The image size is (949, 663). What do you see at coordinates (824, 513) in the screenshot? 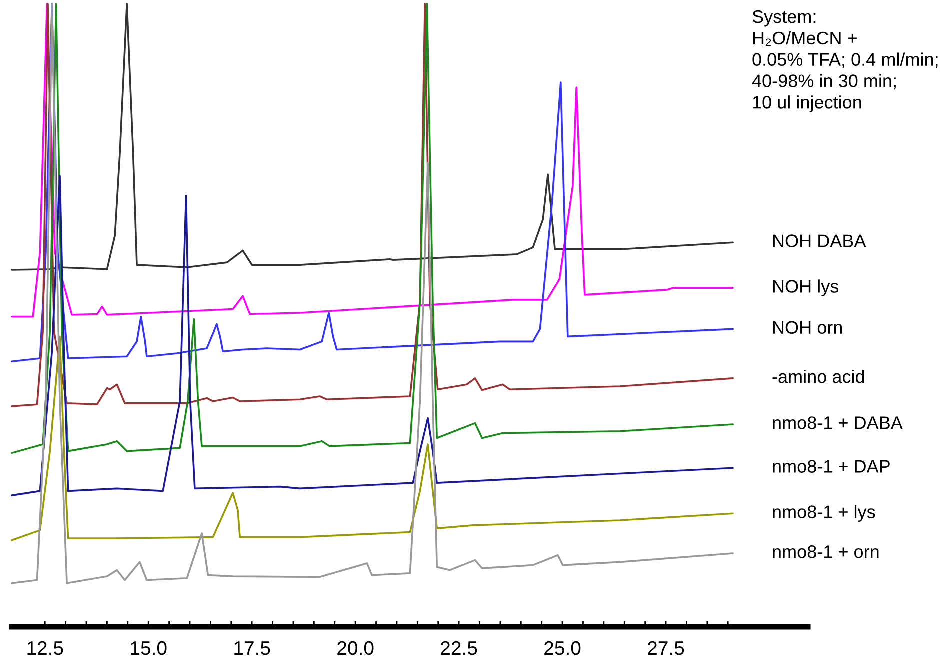
I see `text: nmo8-1 + lys` at bounding box center [824, 513].